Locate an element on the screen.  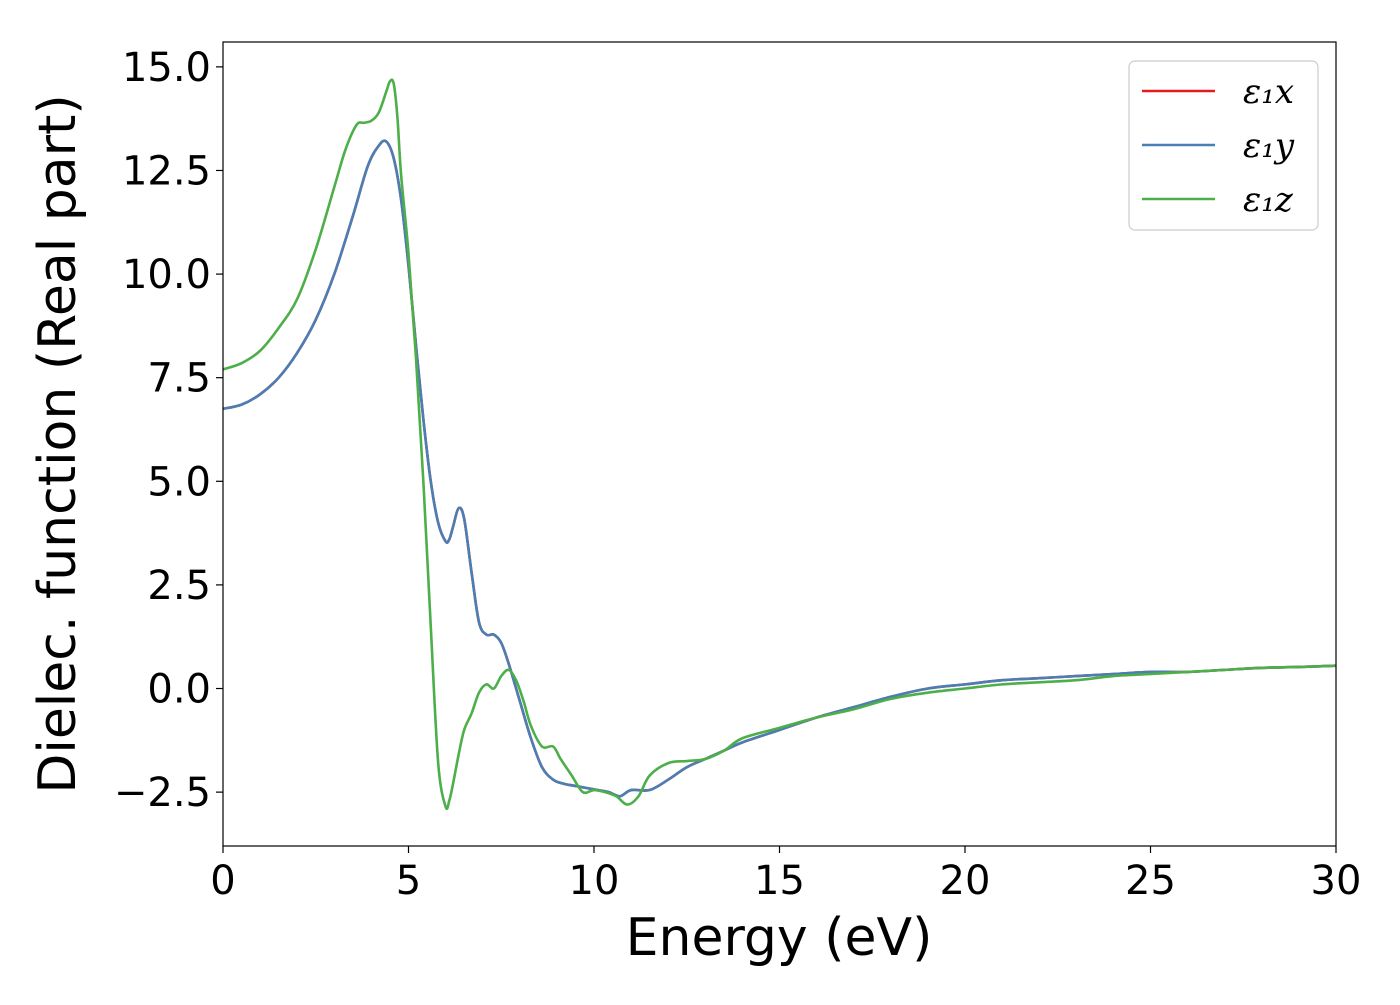
y-tick-label: 2.5 is located at coordinates (179, 586).